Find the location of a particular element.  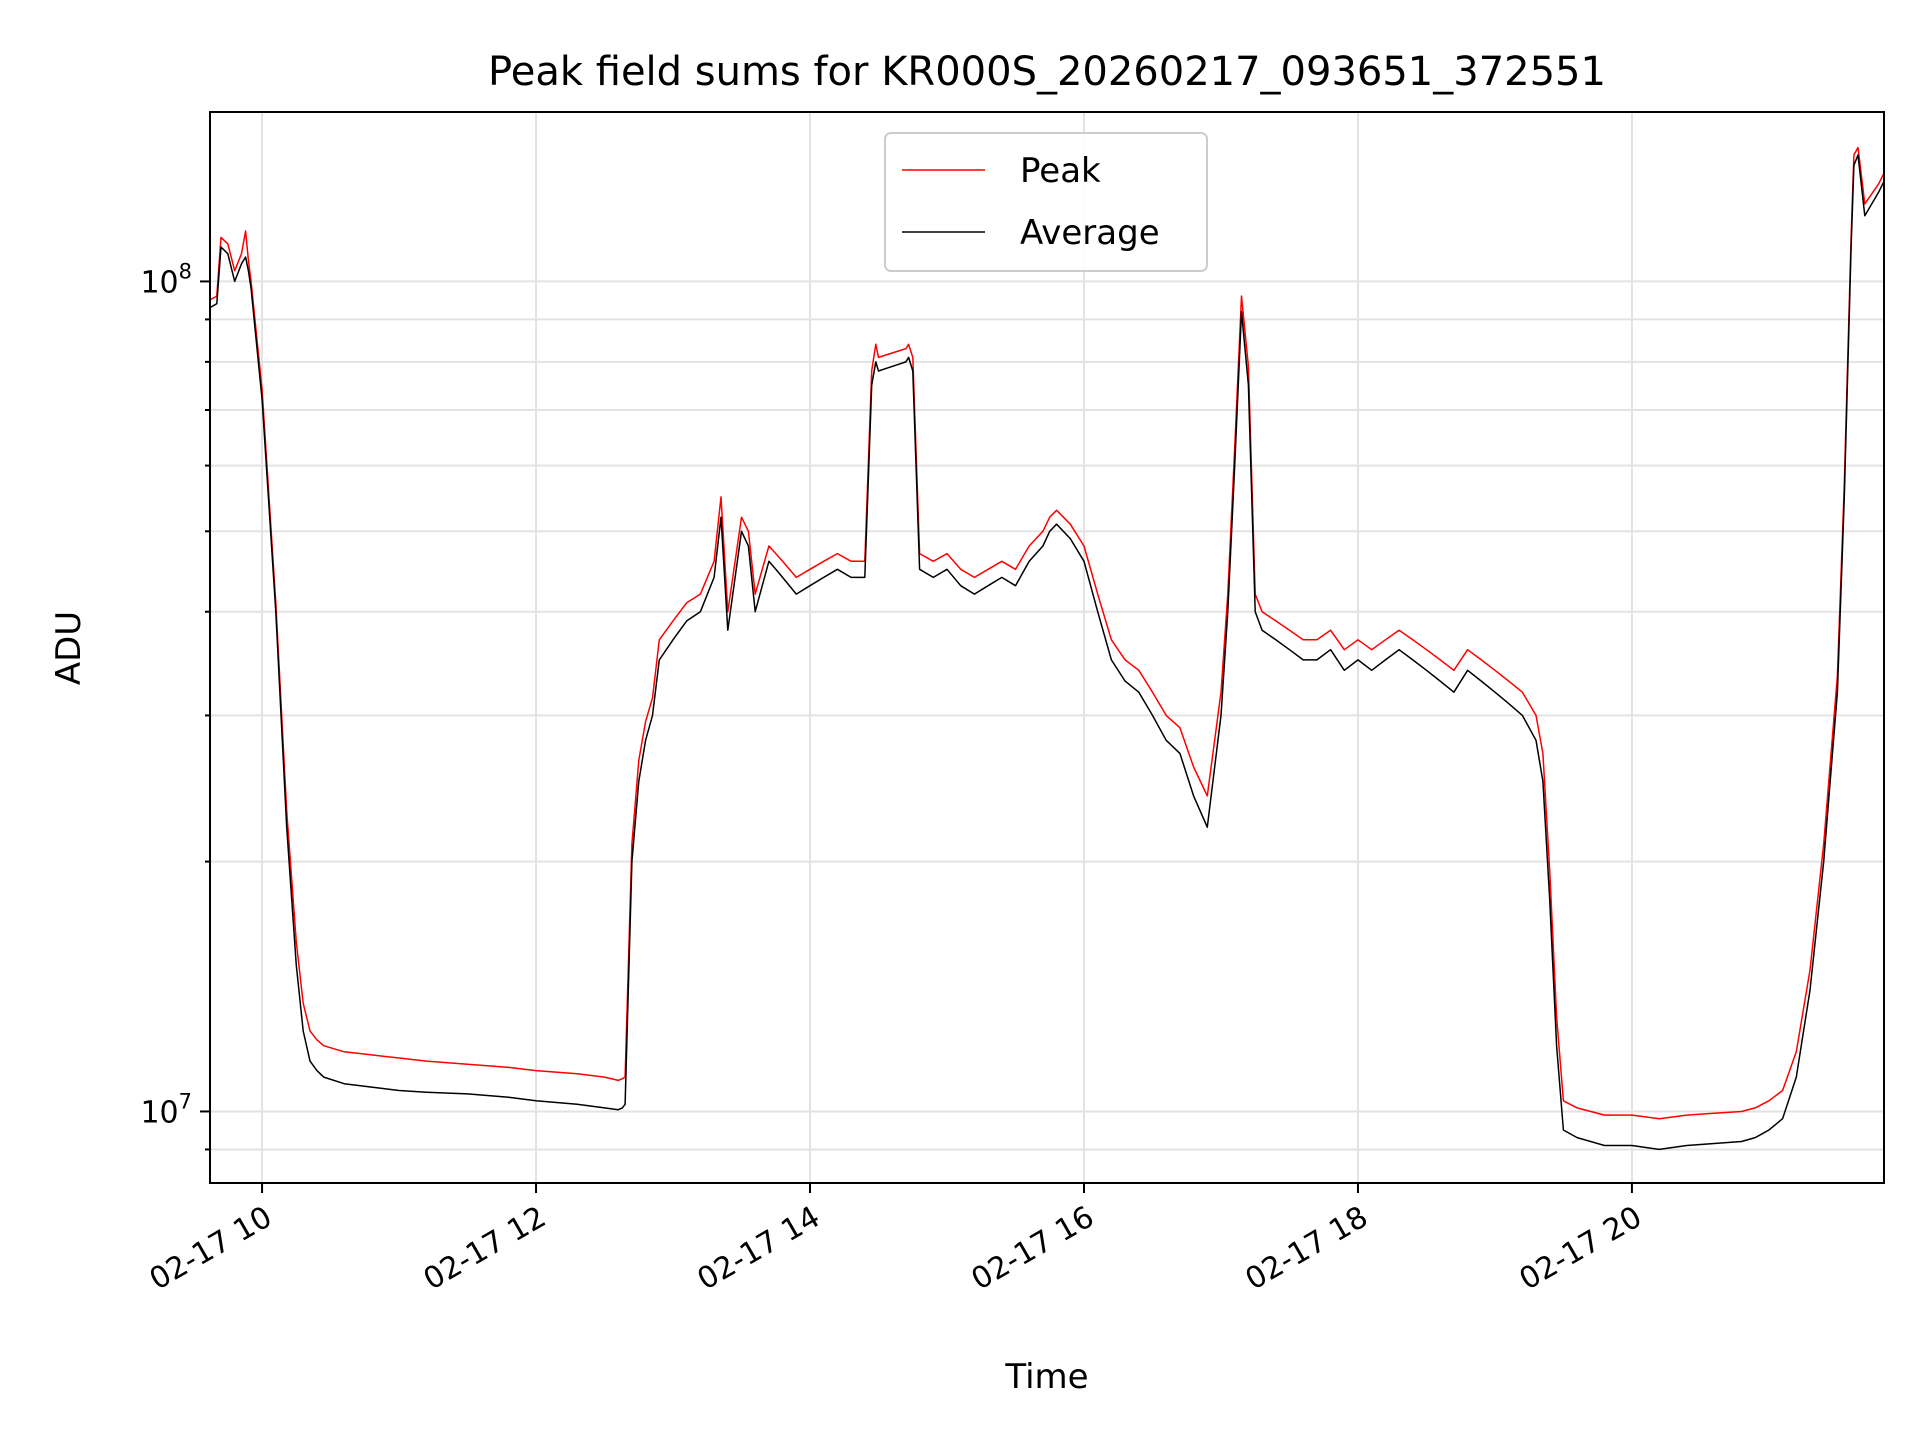

y-tick-label: 10⁸ is located at coordinates (166, 279).